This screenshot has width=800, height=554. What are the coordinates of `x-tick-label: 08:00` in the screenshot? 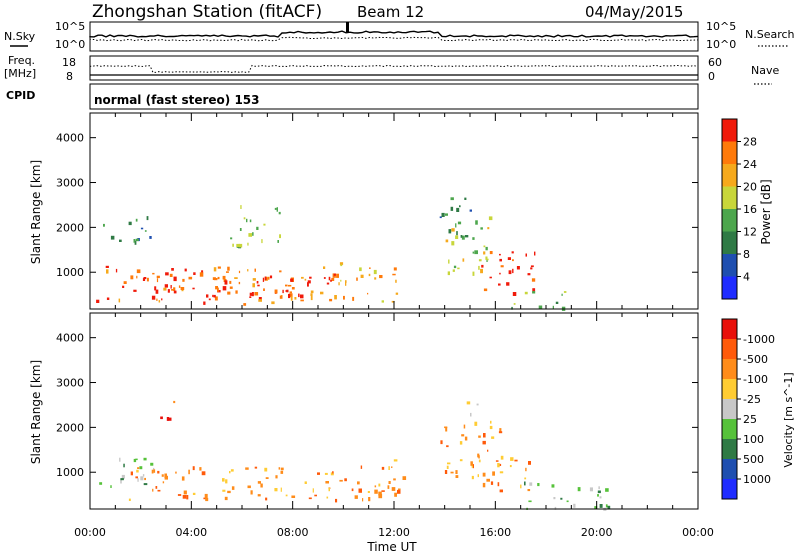 It's located at (293, 532).